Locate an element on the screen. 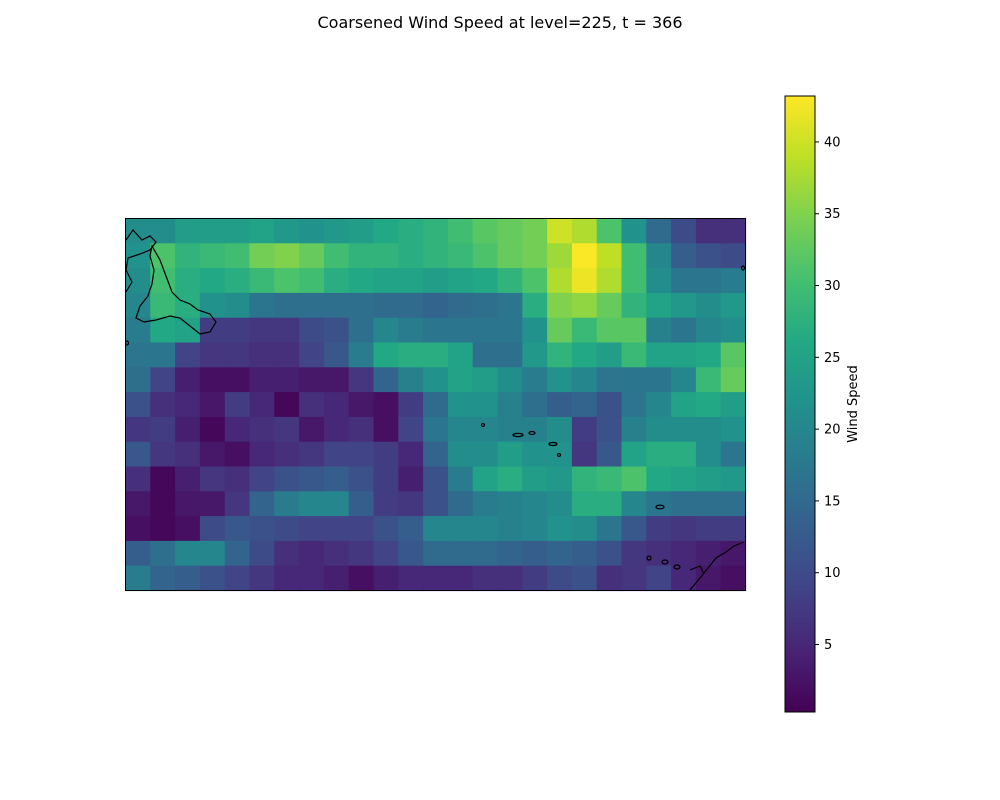  coastline-island is located at coordinates (176, 289).